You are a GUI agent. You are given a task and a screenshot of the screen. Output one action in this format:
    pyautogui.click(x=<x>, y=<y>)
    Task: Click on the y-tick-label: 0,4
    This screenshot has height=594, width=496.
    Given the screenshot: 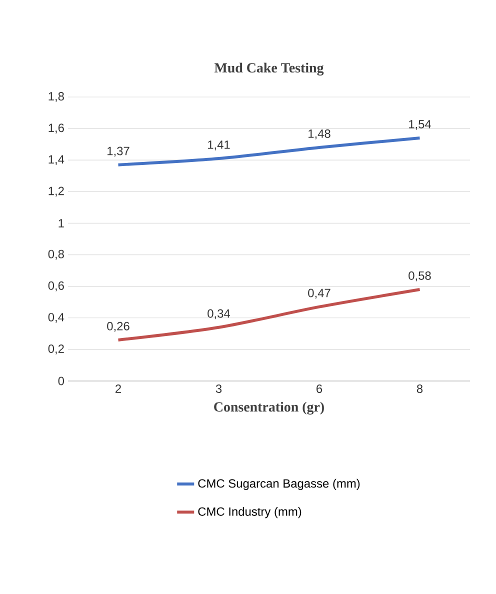 What is the action you would take?
    pyautogui.click(x=56, y=317)
    